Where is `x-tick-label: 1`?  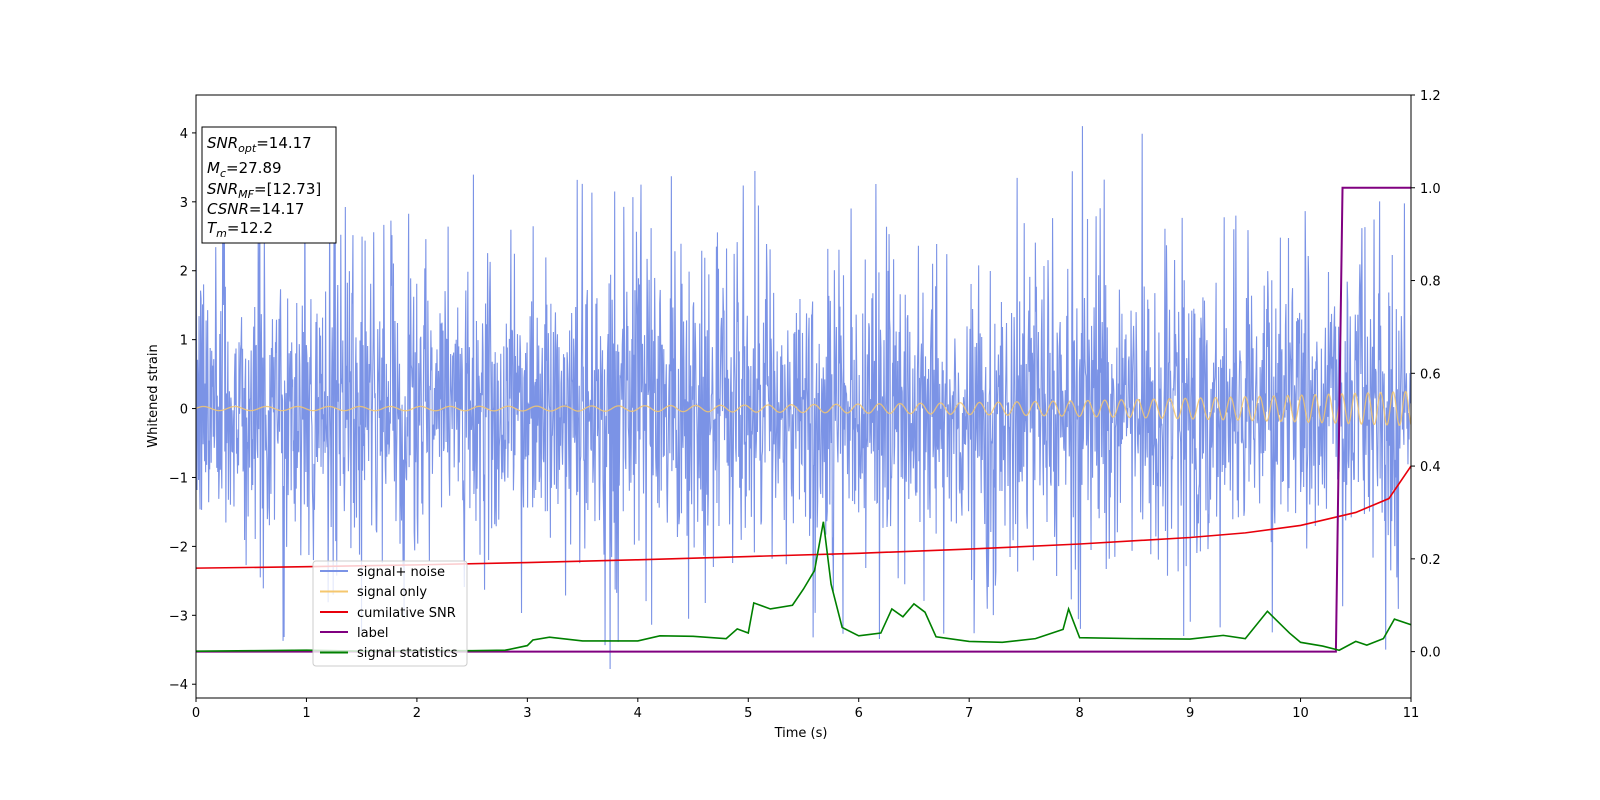
x-tick-label: 1 is located at coordinates (306, 713).